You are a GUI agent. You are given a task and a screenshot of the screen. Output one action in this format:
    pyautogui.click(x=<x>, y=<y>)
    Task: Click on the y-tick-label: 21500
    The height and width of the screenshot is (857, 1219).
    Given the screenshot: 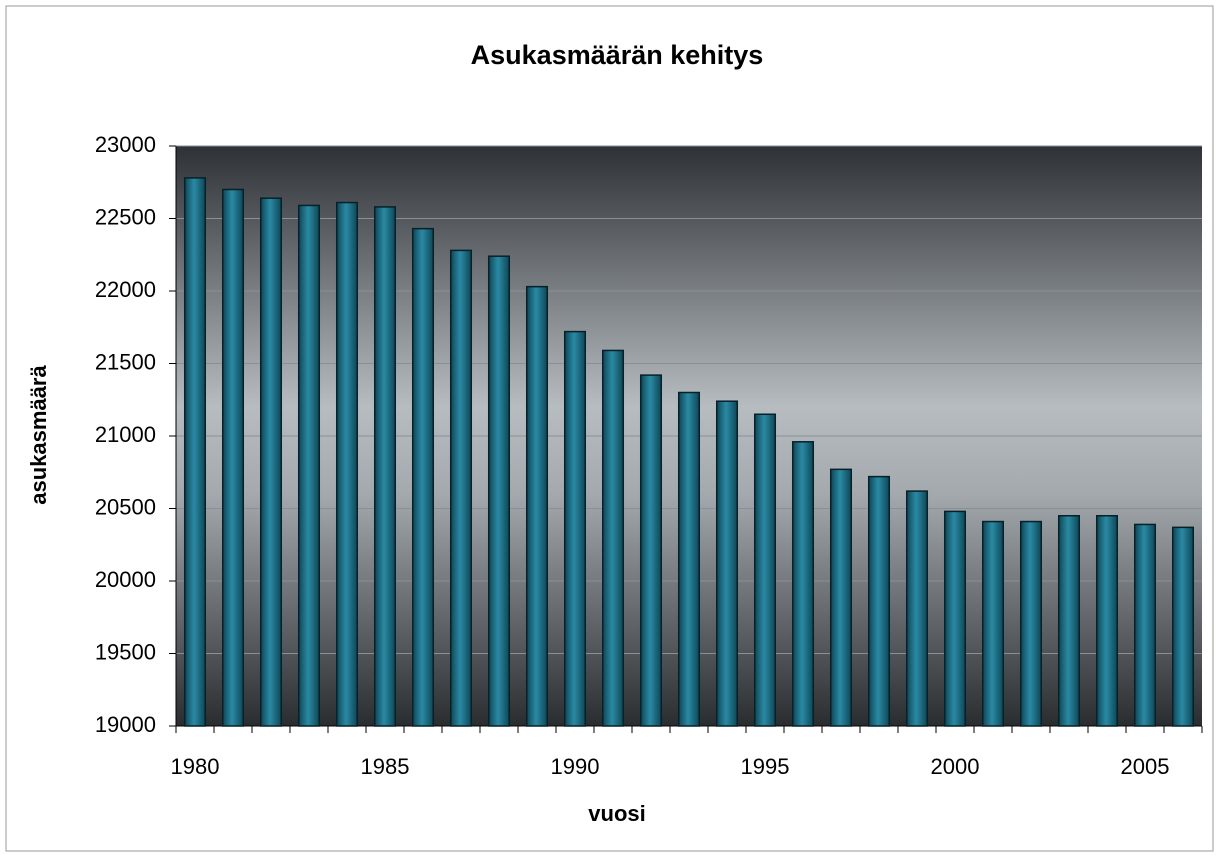 What is the action you would take?
    pyautogui.click(x=125, y=361)
    